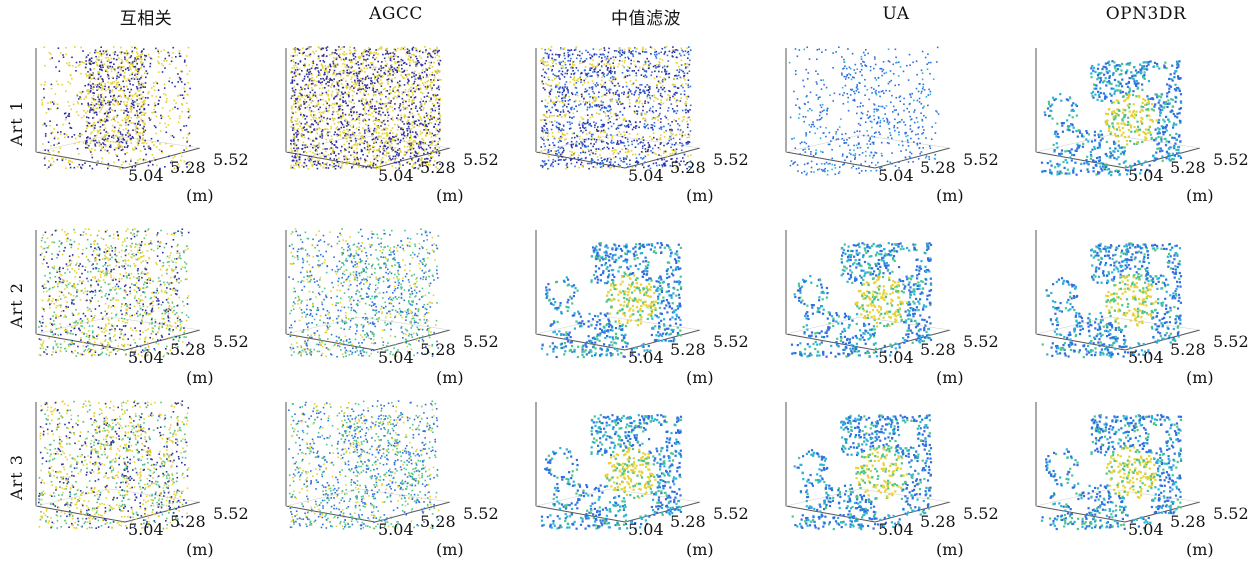  I want to click on column-title: 互相关, so click(146, 16).